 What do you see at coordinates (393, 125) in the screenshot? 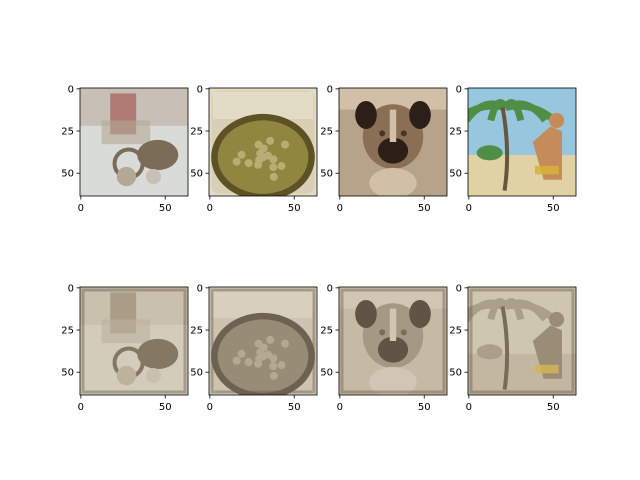
I see `image-dog-blaze` at bounding box center [393, 125].